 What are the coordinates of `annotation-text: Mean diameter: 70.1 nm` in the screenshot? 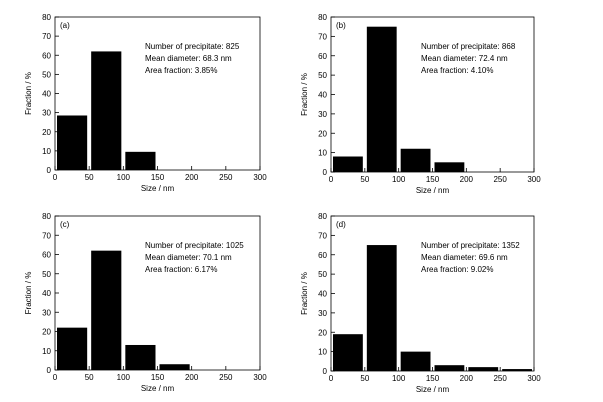 It's located at (188, 257).